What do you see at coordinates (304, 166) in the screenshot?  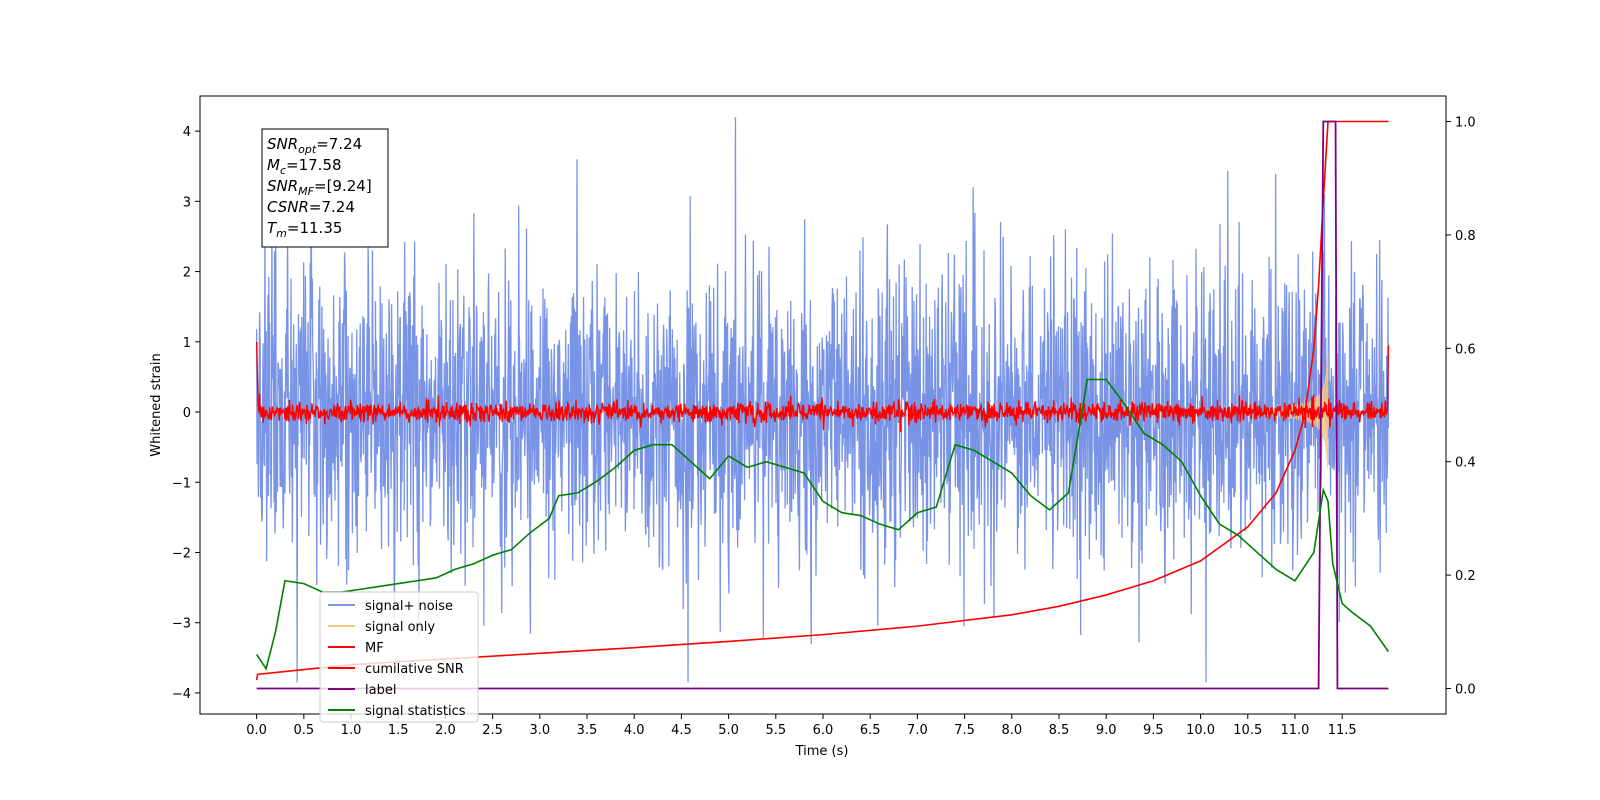 I see `info-line: Mc=17.58` at bounding box center [304, 166].